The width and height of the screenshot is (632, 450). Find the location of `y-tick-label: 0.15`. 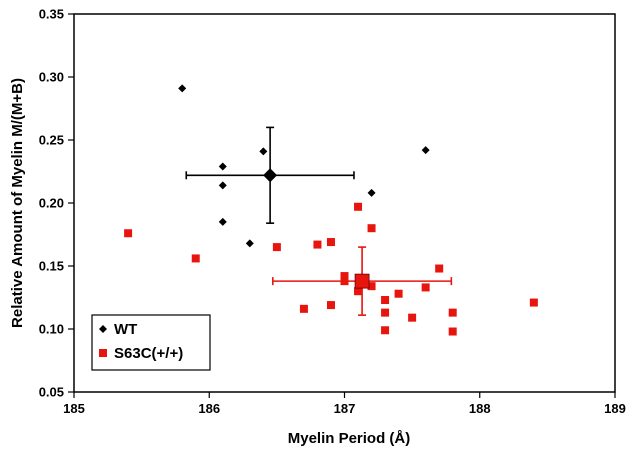

y-tick-label: 0.15 is located at coordinates (51, 266).